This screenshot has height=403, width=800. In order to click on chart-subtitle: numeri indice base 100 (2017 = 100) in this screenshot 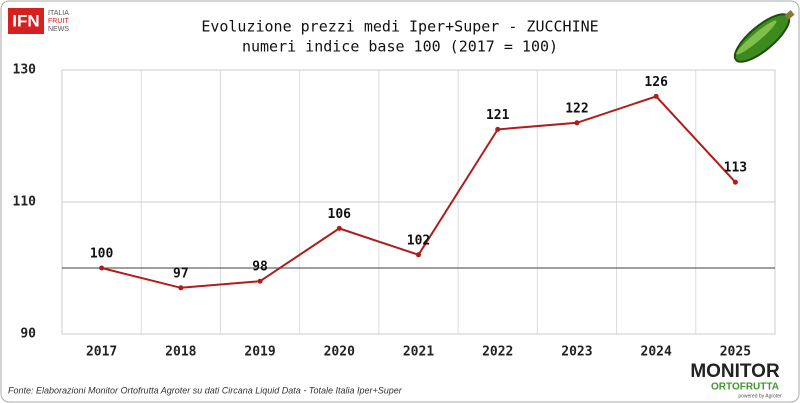, I will do `click(400, 47)`.